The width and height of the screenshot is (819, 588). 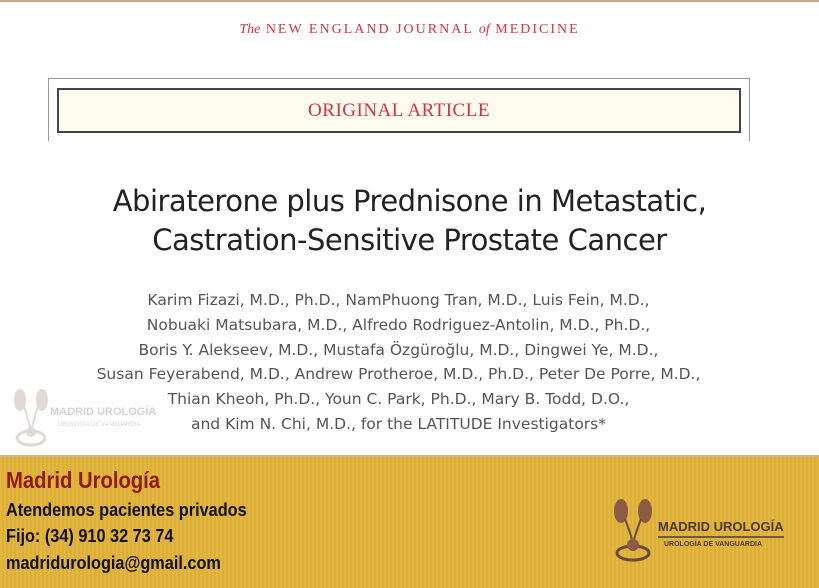 What do you see at coordinates (83, 480) in the screenshot?
I see `clinic-name: Madrid Urología` at bounding box center [83, 480].